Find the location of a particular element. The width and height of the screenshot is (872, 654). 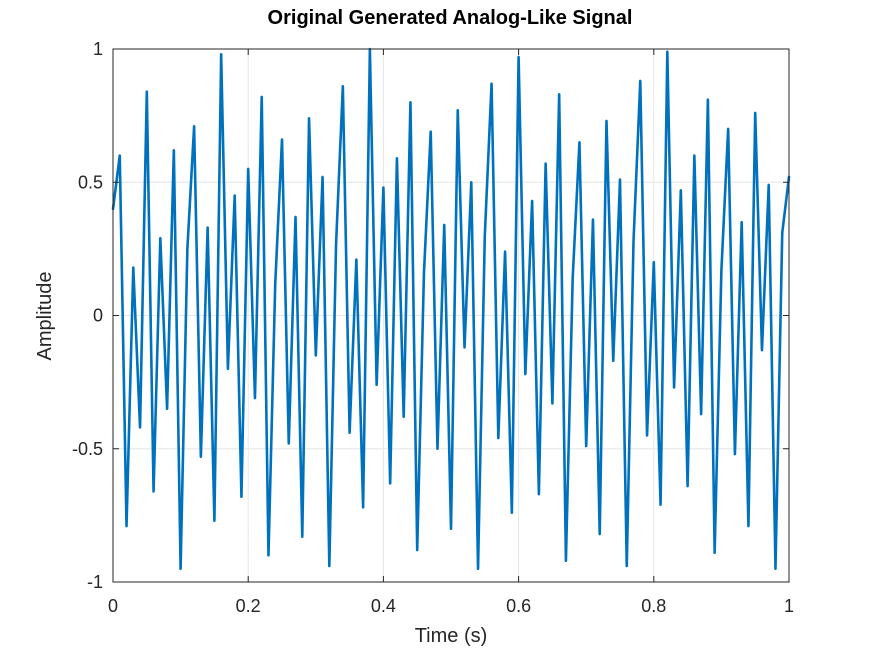

x-tick-label: 1 is located at coordinates (789, 606).